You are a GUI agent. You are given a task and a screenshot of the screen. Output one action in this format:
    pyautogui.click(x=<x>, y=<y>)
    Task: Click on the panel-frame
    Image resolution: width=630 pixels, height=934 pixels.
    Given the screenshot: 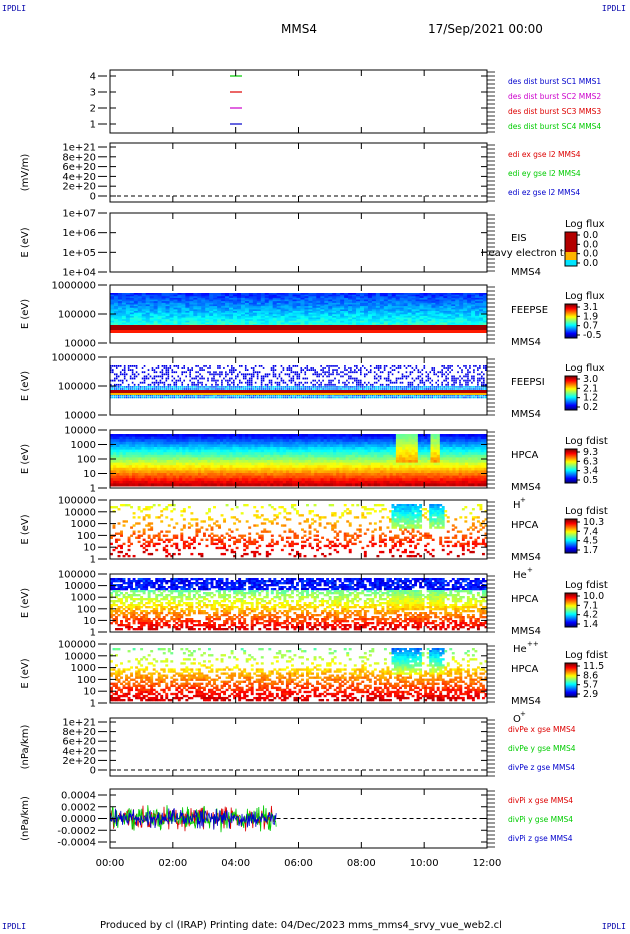 What is the action you would take?
    pyautogui.click(x=298, y=172)
    